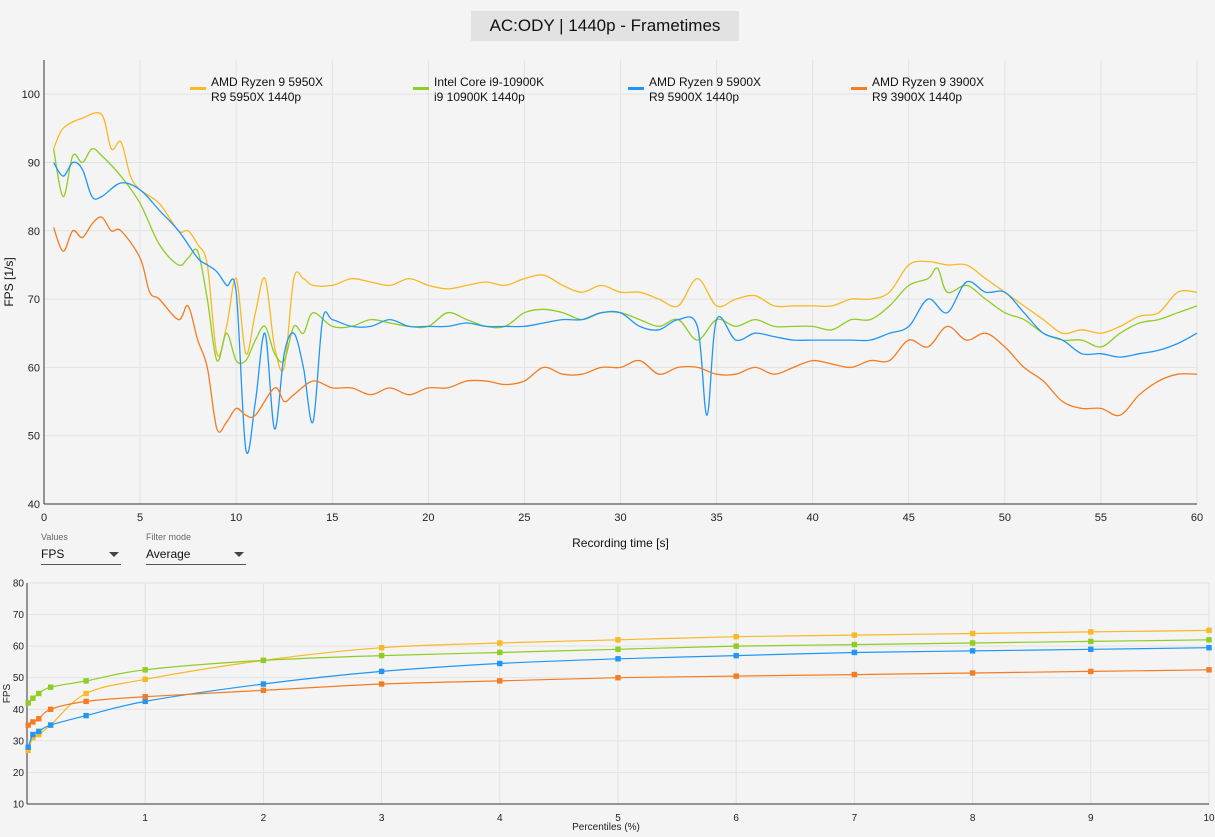  Describe the element at coordinates (859, 88) in the screenshot. I see `legend-swatch-r3900x` at that location.